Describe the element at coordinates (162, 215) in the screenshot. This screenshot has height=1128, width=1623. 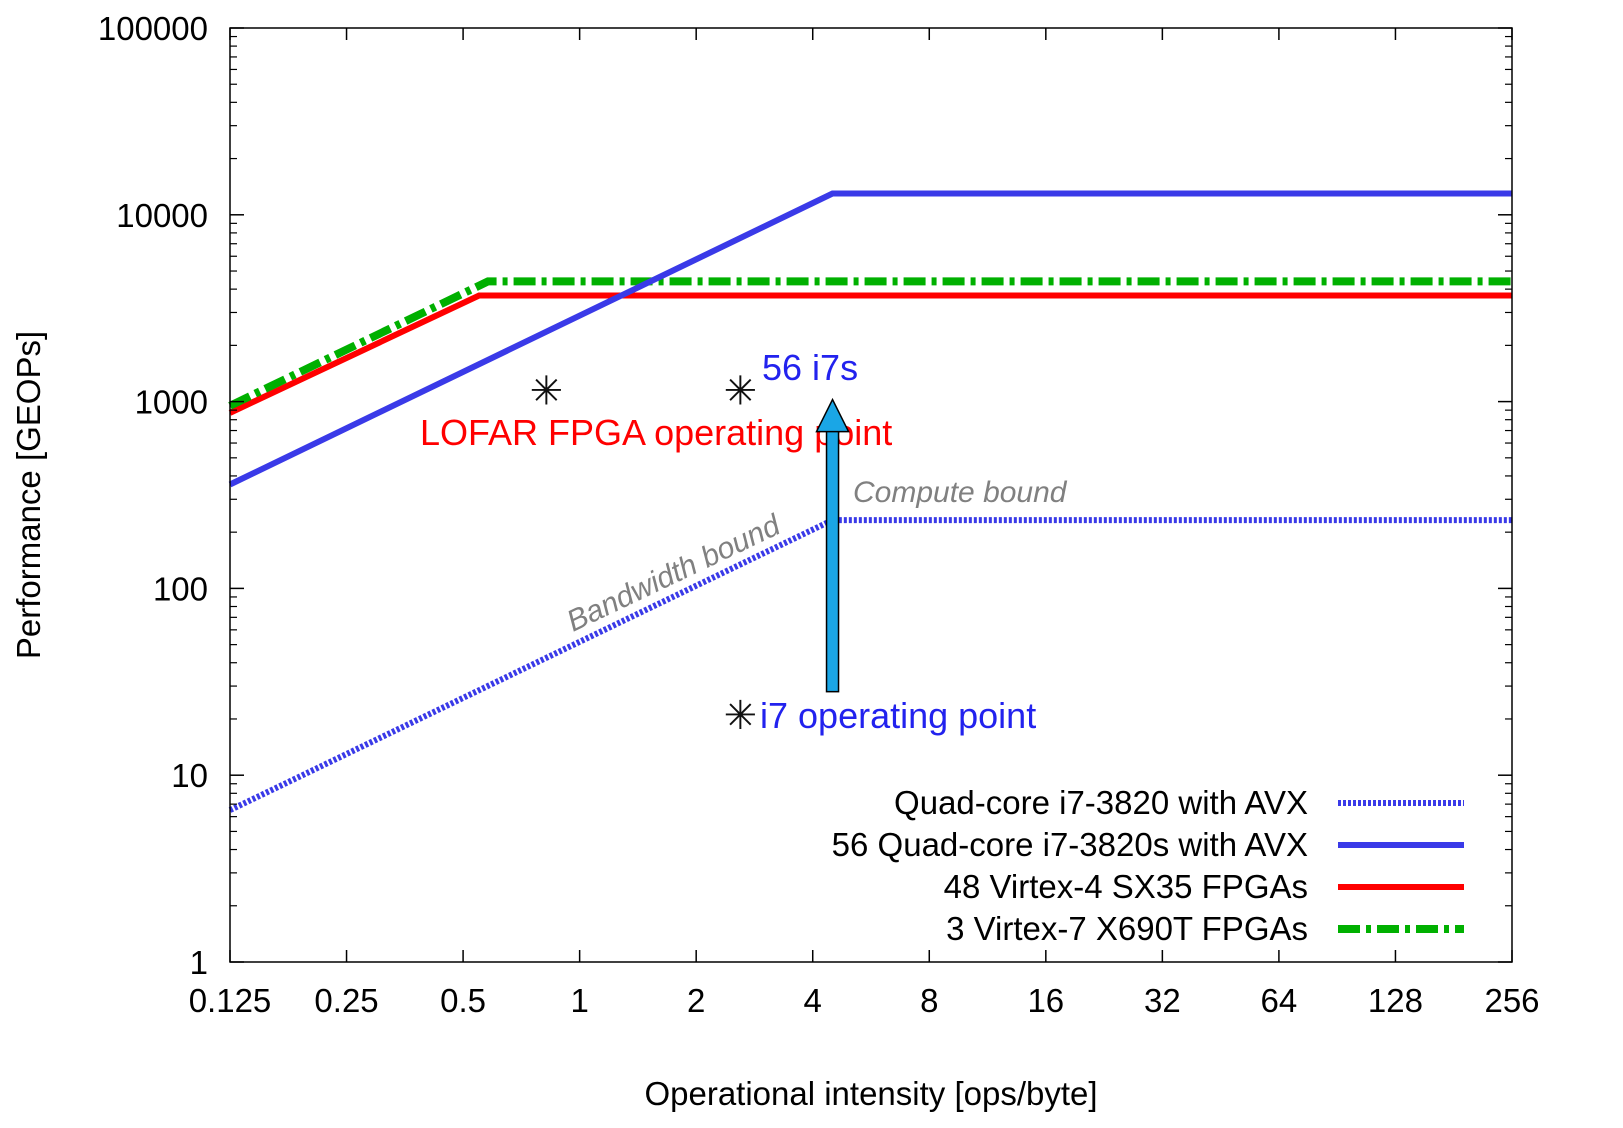
I see `y-tick-label: 10000` at that location.